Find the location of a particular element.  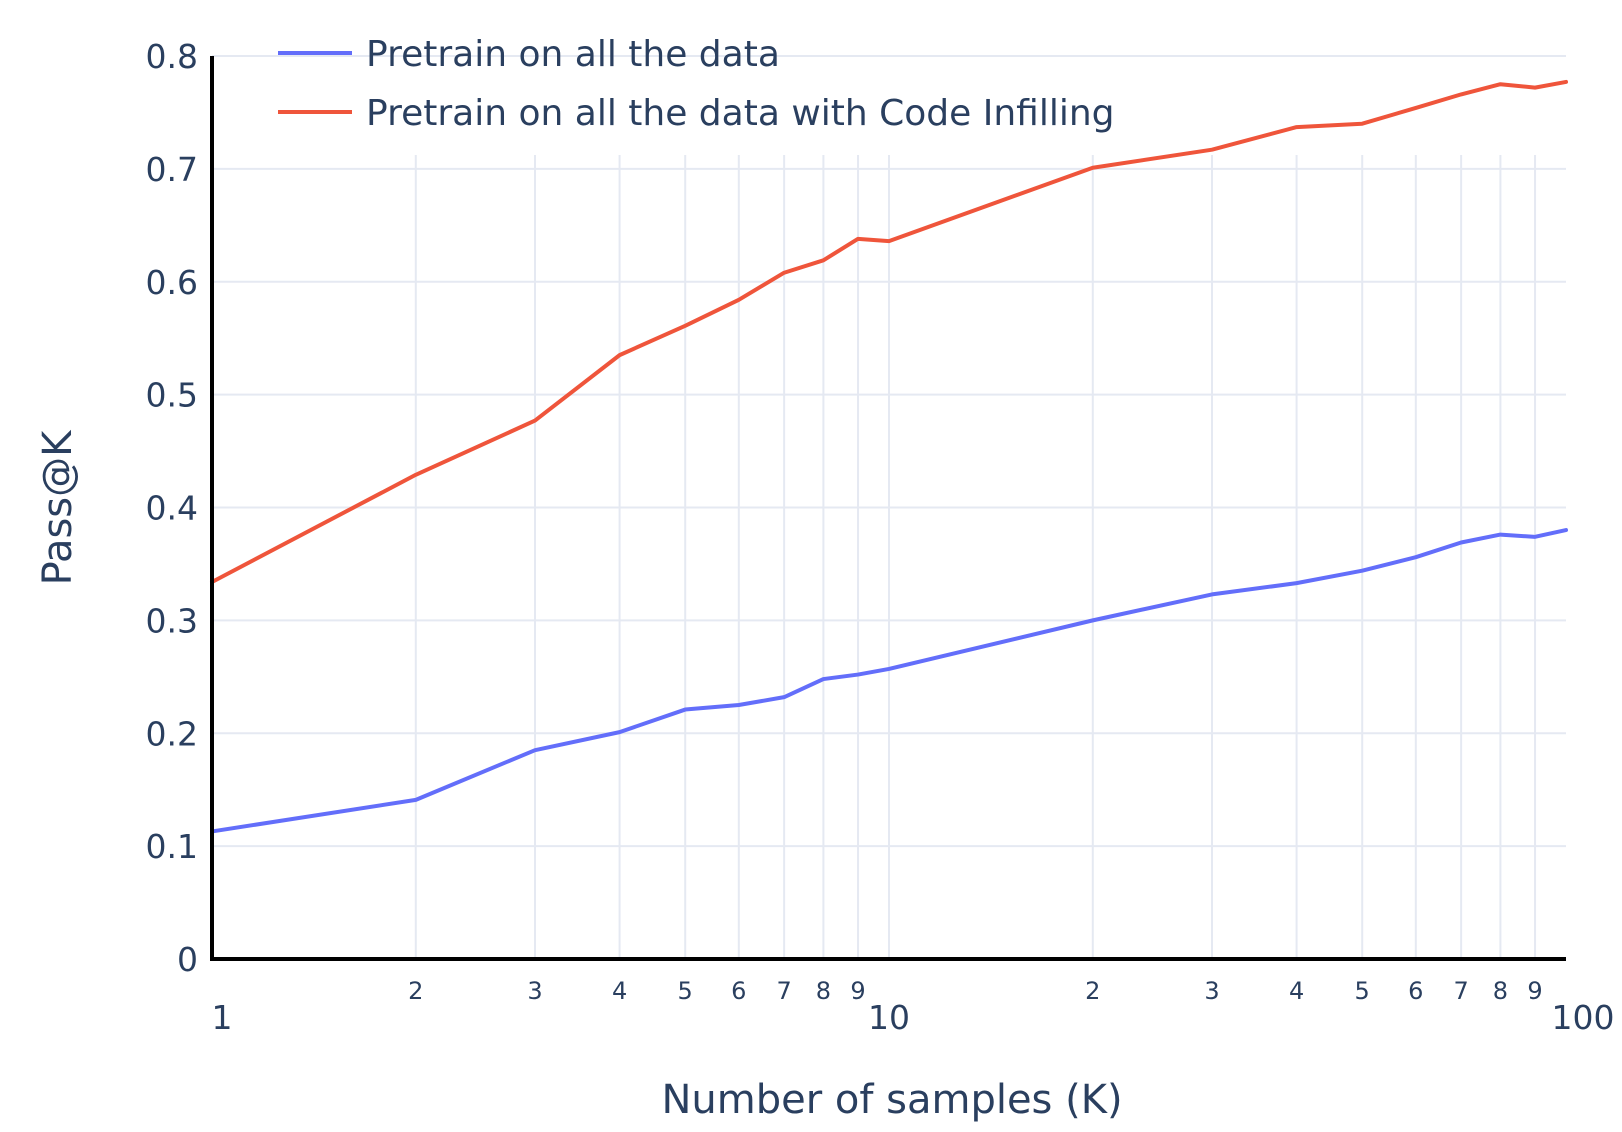

y-tick-label: 0.8 is located at coordinates (172, 56).